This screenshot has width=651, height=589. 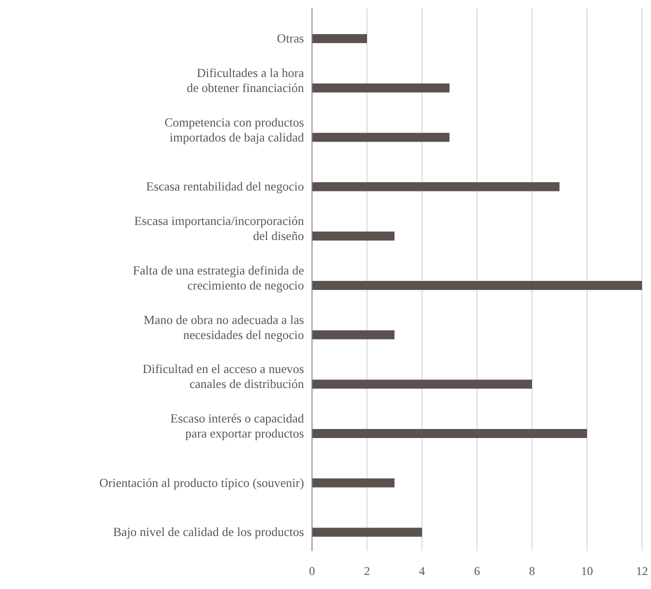 What do you see at coordinates (219, 229) in the screenshot?
I see `y-tick-label: Escasa importancia/incorporación del diseño` at bounding box center [219, 229].